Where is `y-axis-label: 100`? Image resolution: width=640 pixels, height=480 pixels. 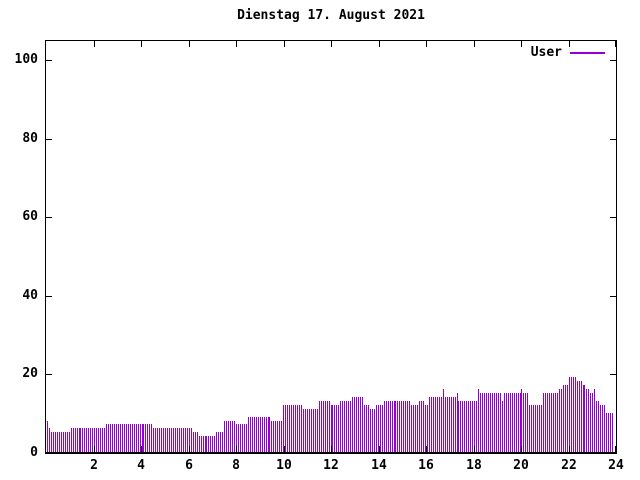
y-axis-label: 100 is located at coordinates (26, 59).